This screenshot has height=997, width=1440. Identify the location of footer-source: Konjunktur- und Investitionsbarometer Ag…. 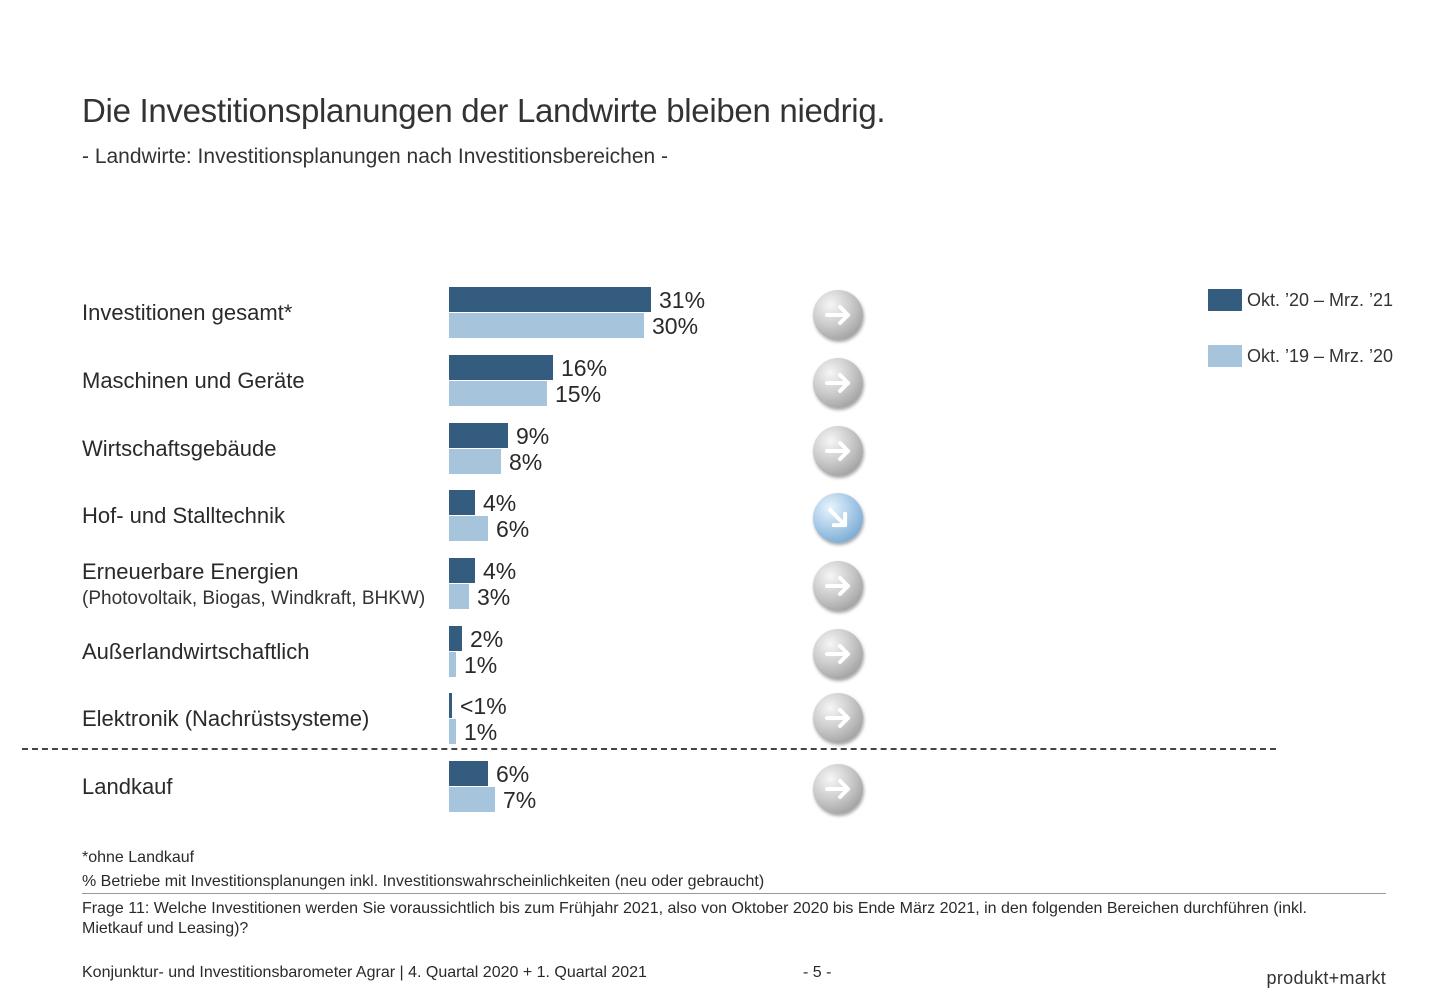
(364, 972).